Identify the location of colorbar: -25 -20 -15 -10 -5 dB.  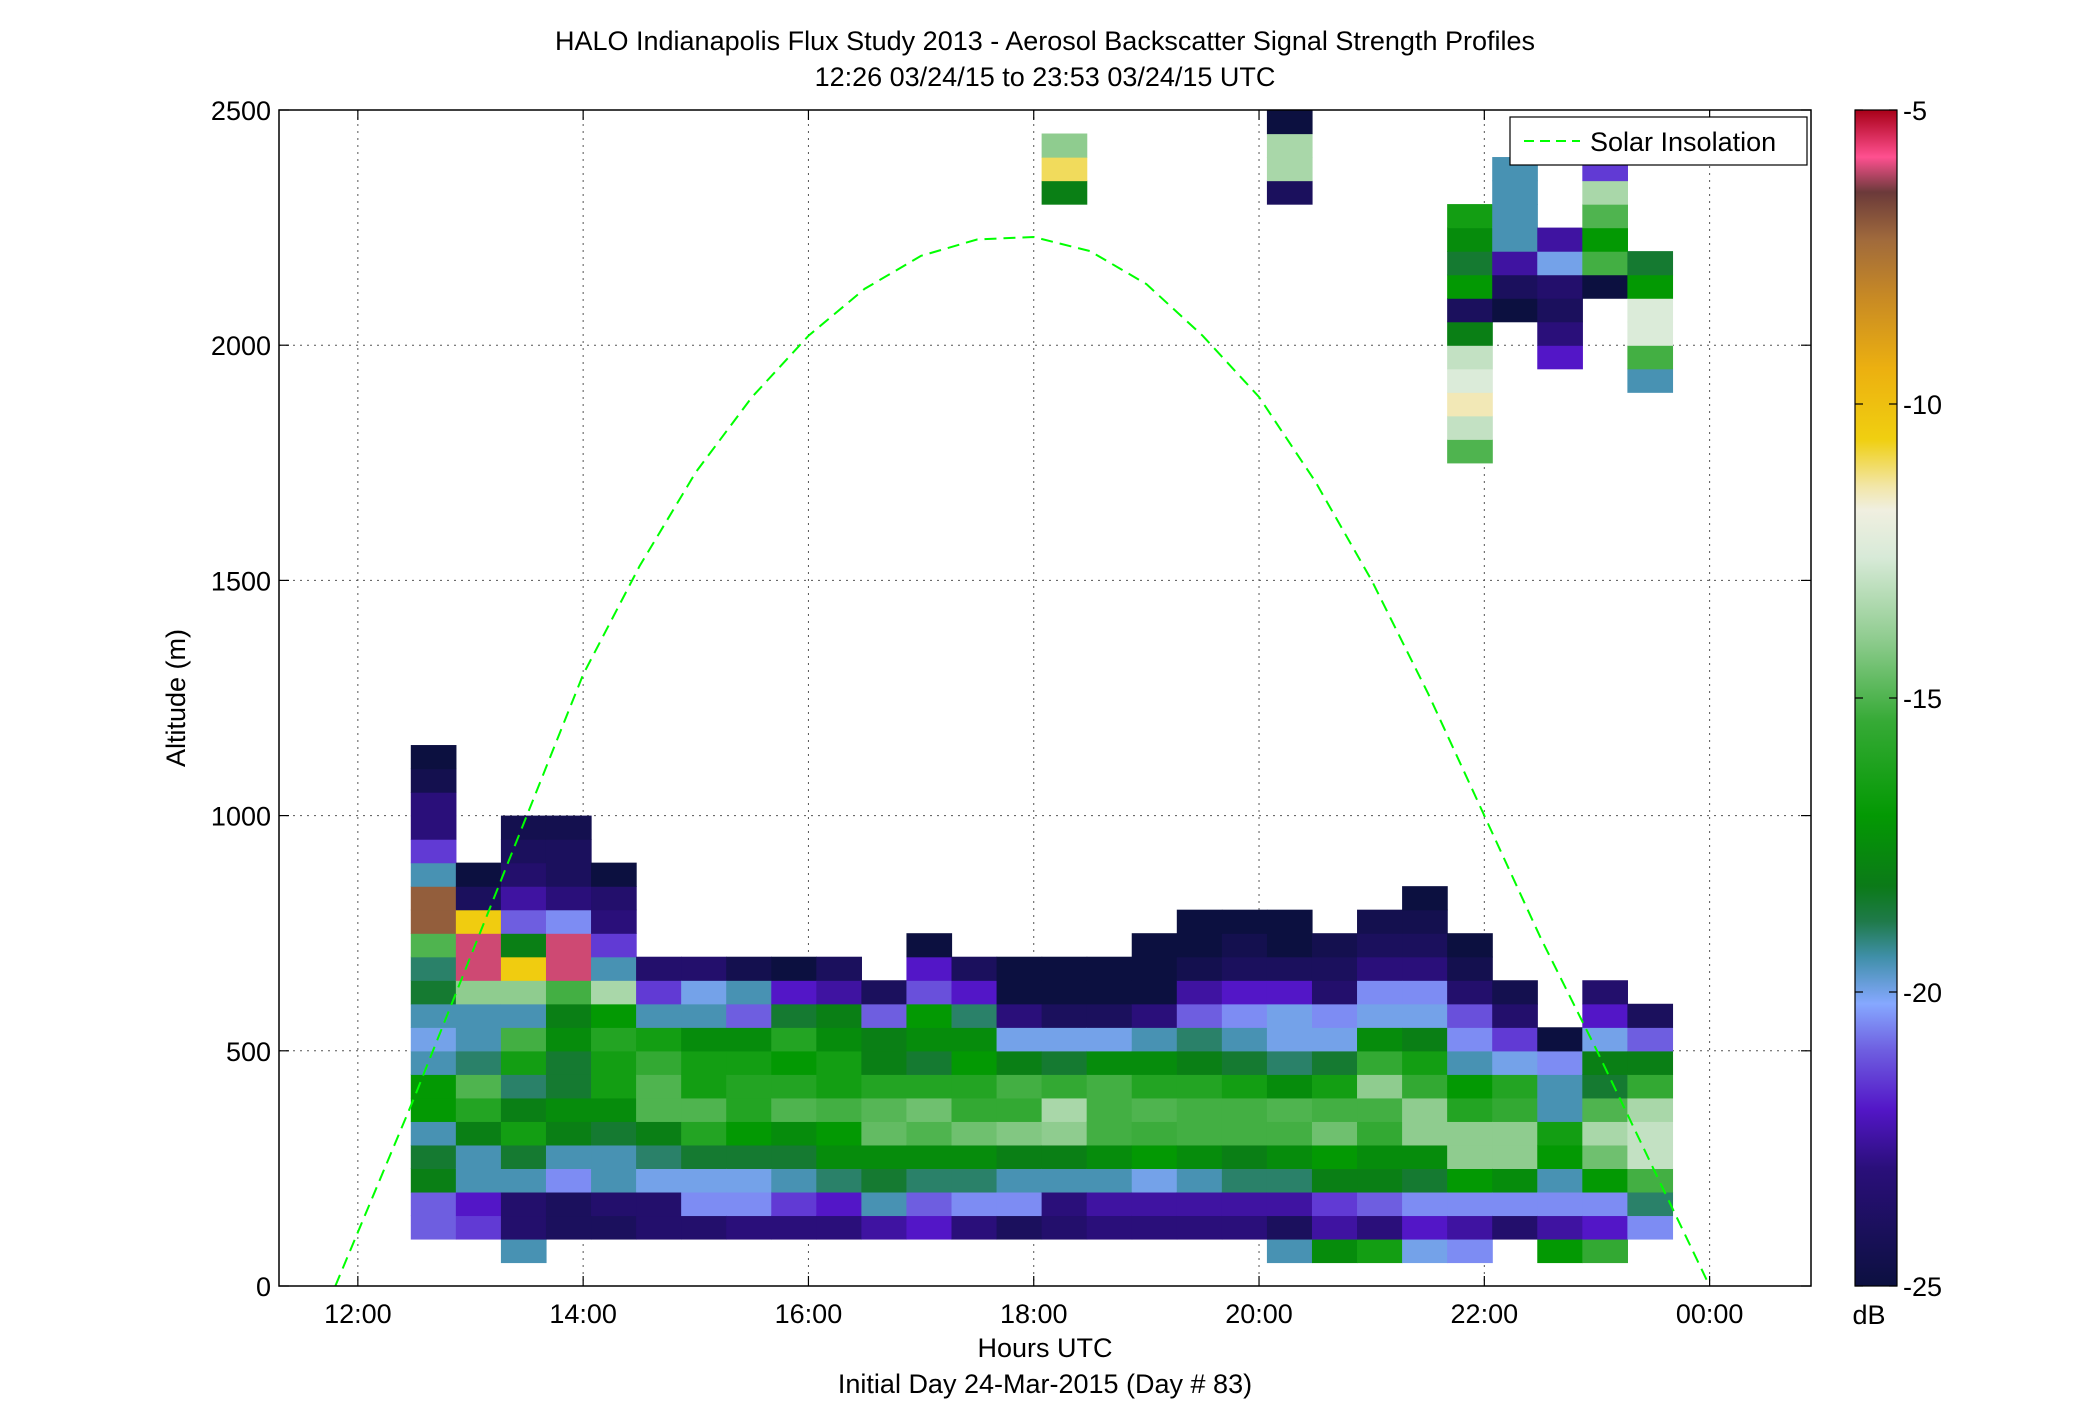
(1897, 713).